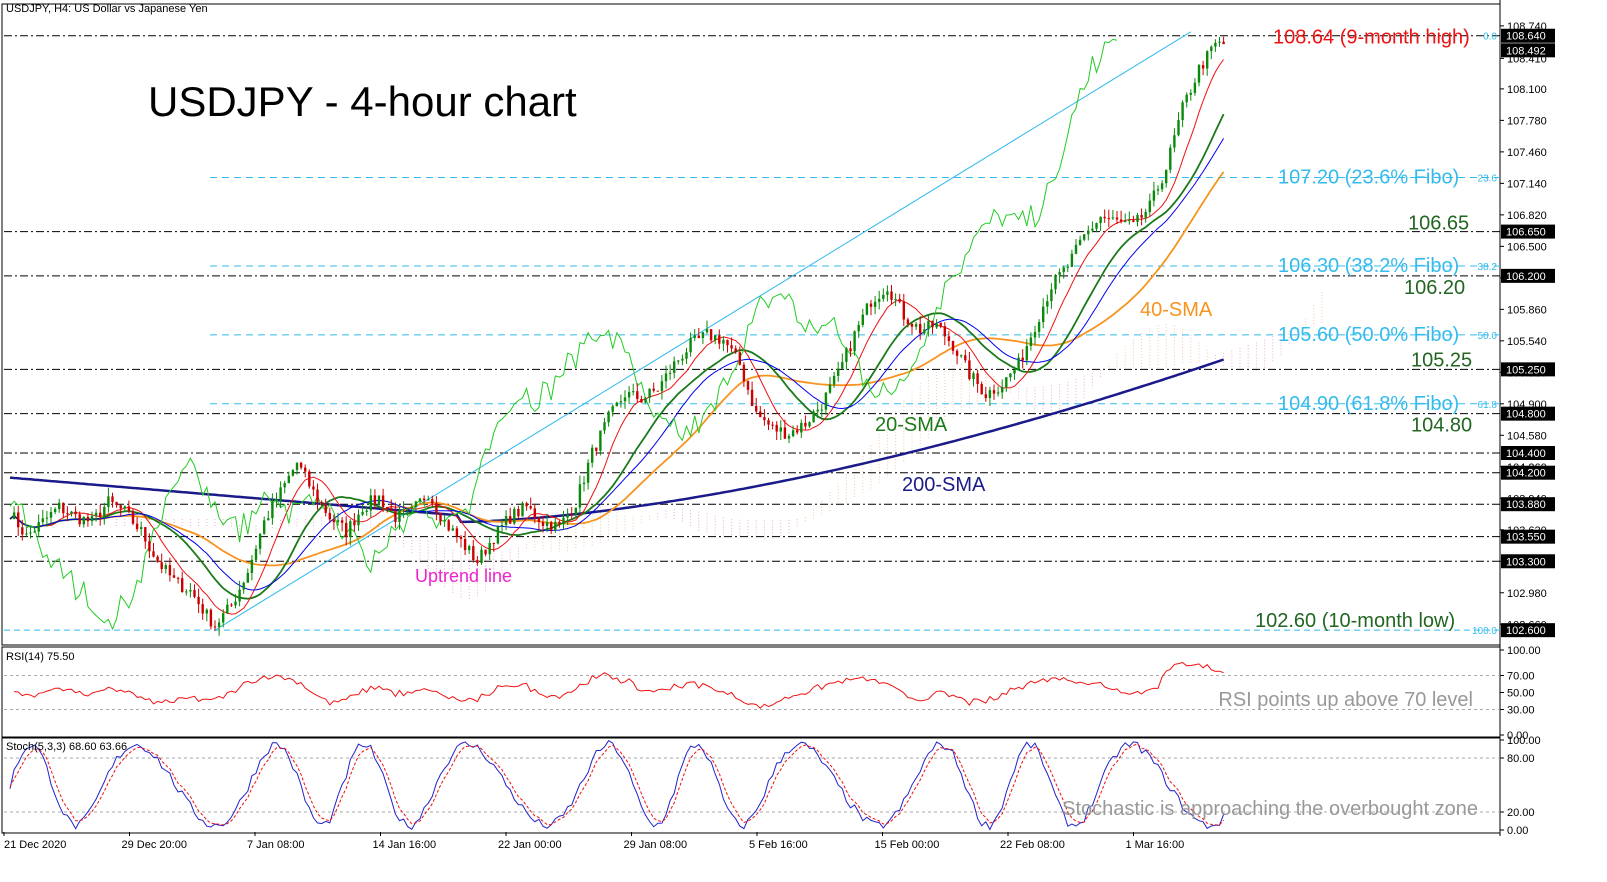  I want to click on stoch-label: Stoch(5,3,3) 68.60 63.66, so click(66, 747).